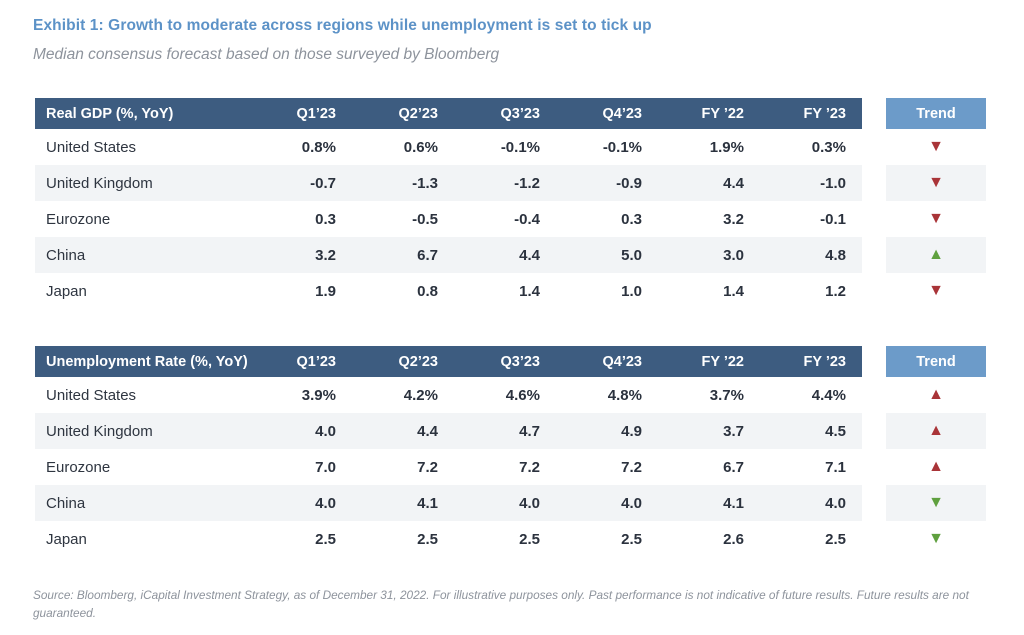 This screenshot has height=635, width=1024. What do you see at coordinates (833, 219) in the screenshot?
I see `value-cell: -0.1` at bounding box center [833, 219].